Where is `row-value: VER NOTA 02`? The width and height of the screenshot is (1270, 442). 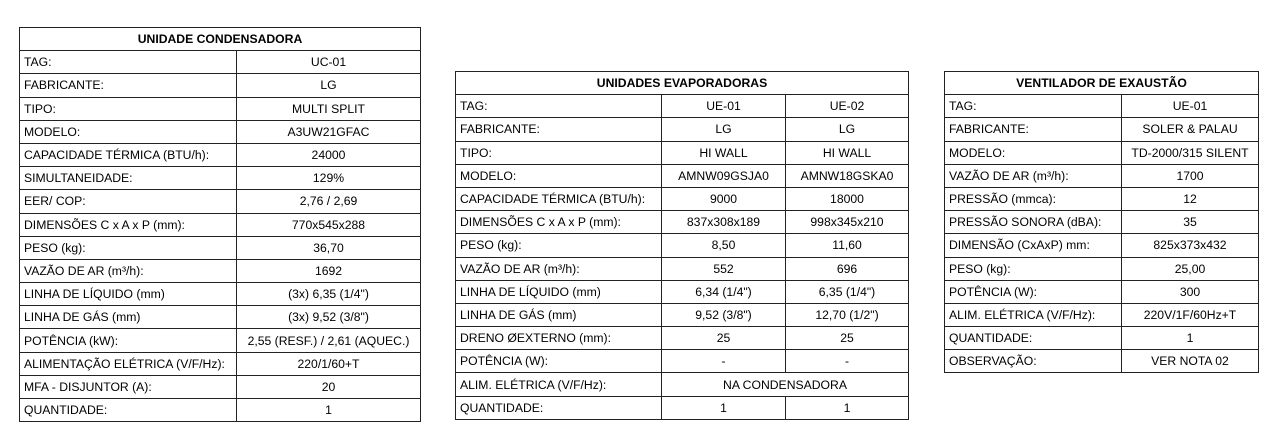
row-value: VER NOTA 02 is located at coordinates (1190, 361).